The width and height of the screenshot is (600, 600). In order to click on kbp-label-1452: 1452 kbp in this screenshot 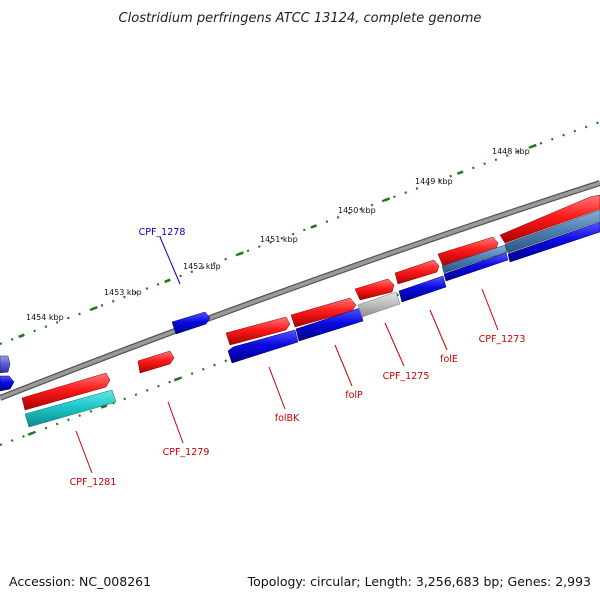, I will do `click(202, 266)`.